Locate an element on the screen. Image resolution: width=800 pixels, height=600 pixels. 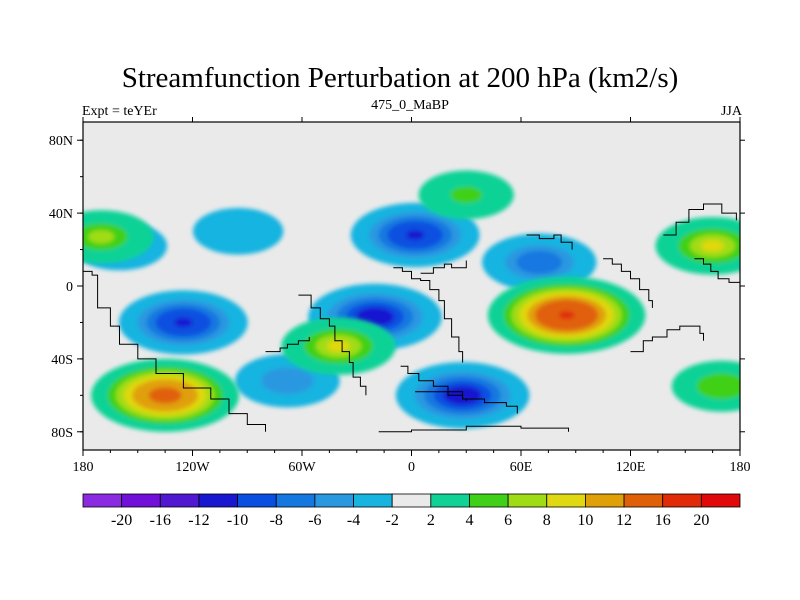
x-tick-label: 120W is located at coordinates (192, 467).